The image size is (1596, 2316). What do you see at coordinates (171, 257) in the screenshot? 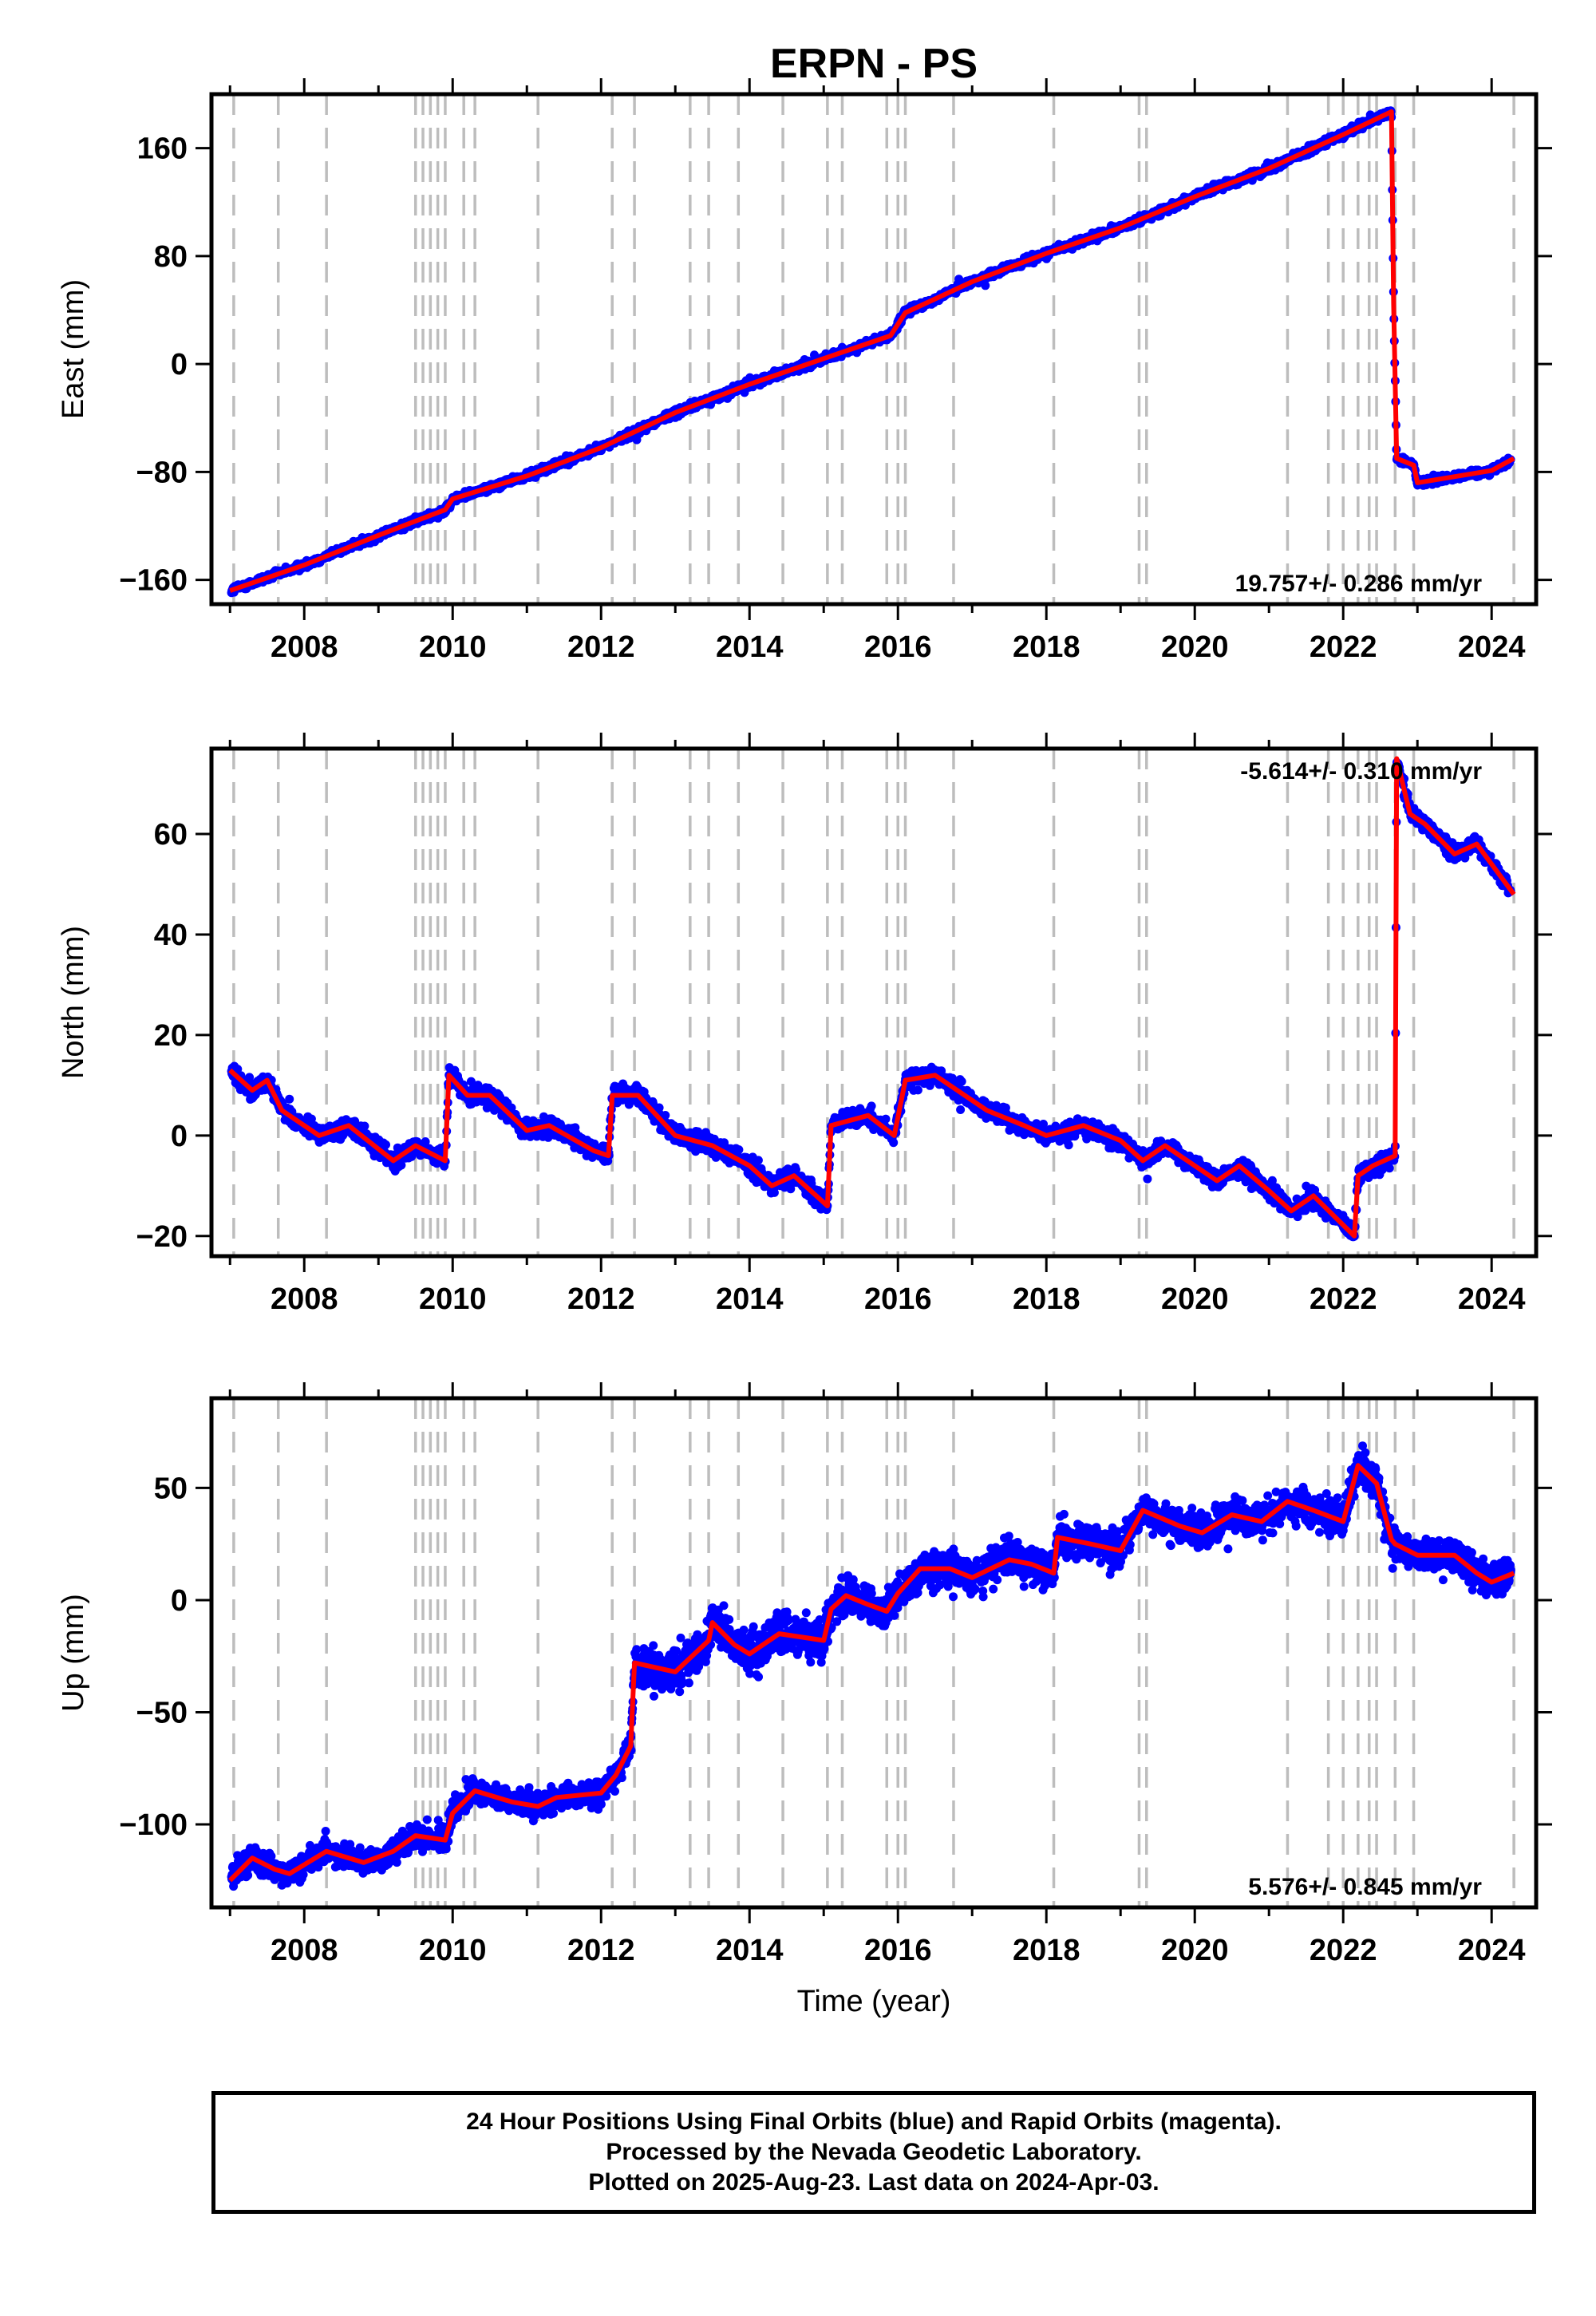
I see `y-tick-label: 80` at bounding box center [171, 257].